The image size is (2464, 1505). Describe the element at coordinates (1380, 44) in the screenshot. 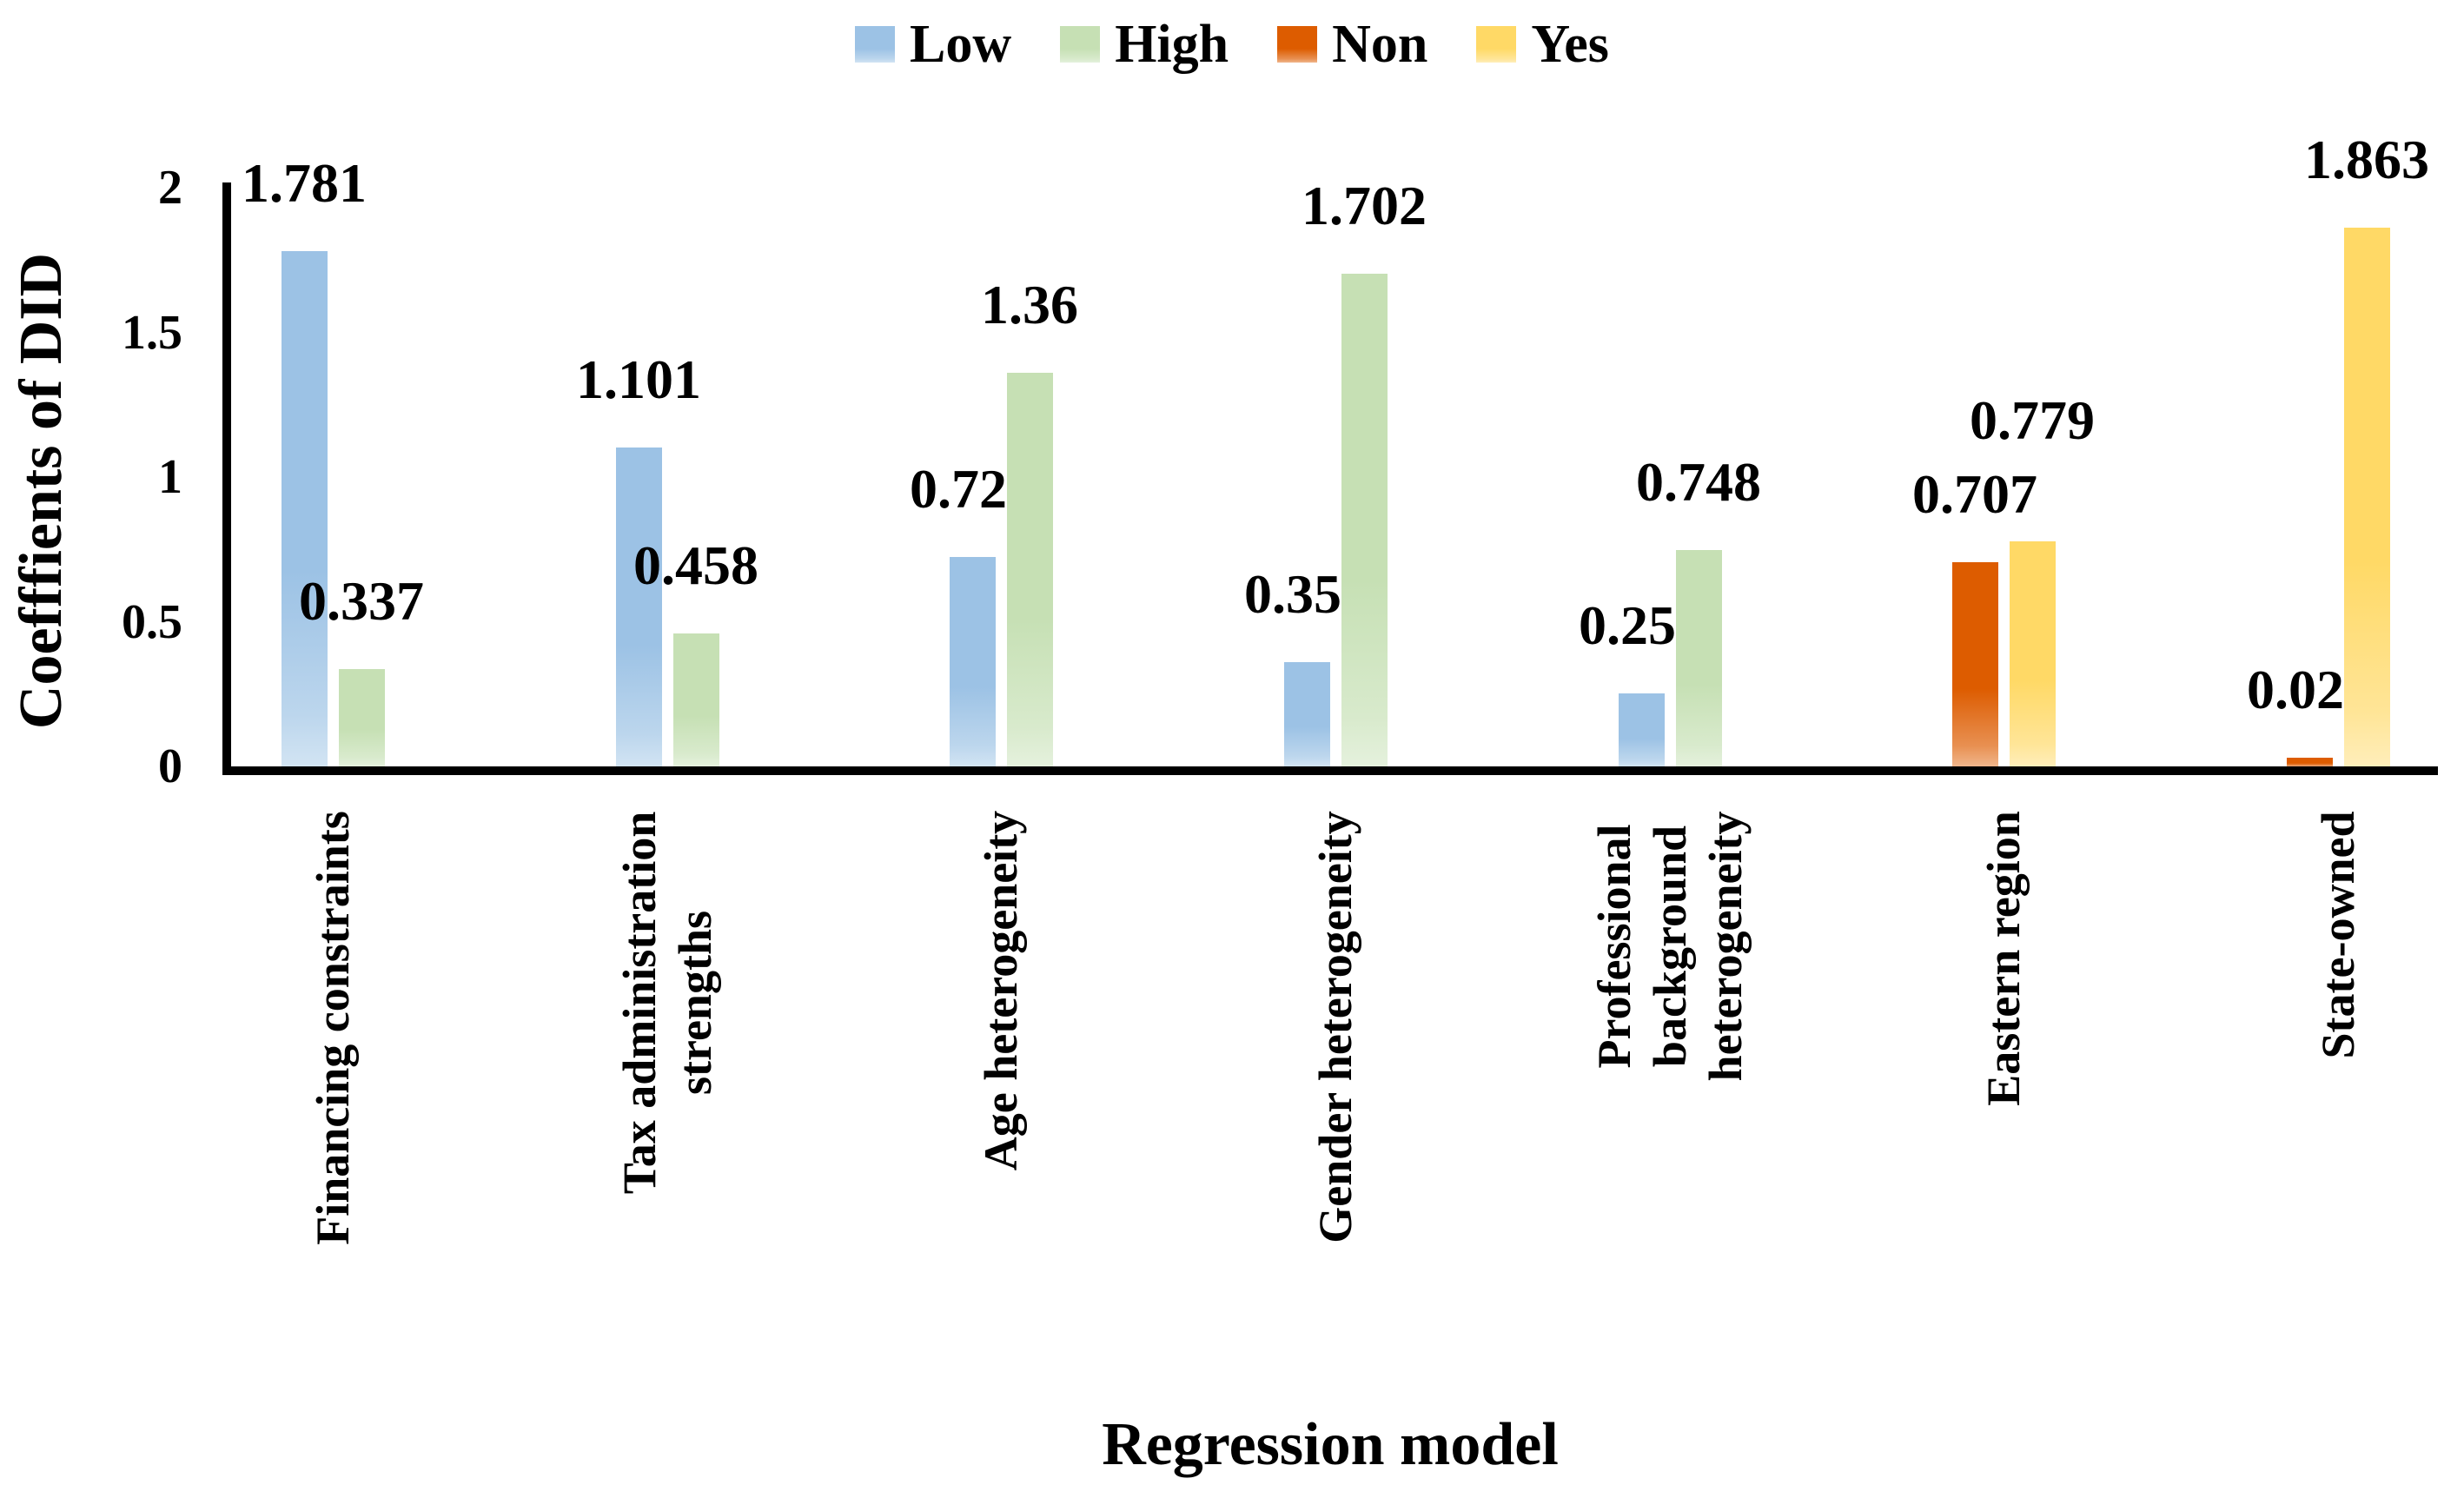

I see `legend-label: Non` at that location.